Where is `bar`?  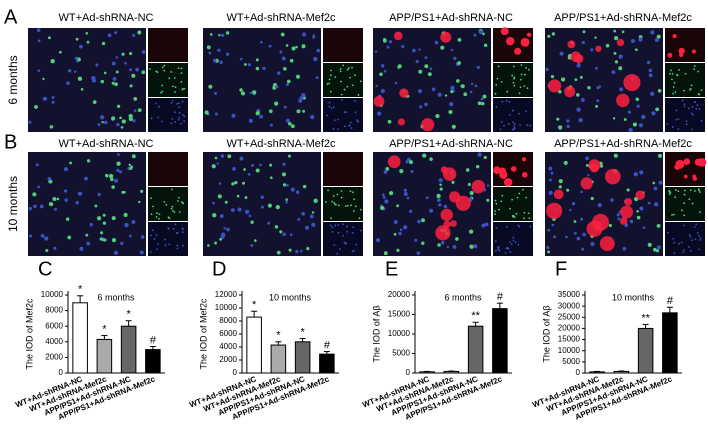
bar is located at coordinates (427, 372).